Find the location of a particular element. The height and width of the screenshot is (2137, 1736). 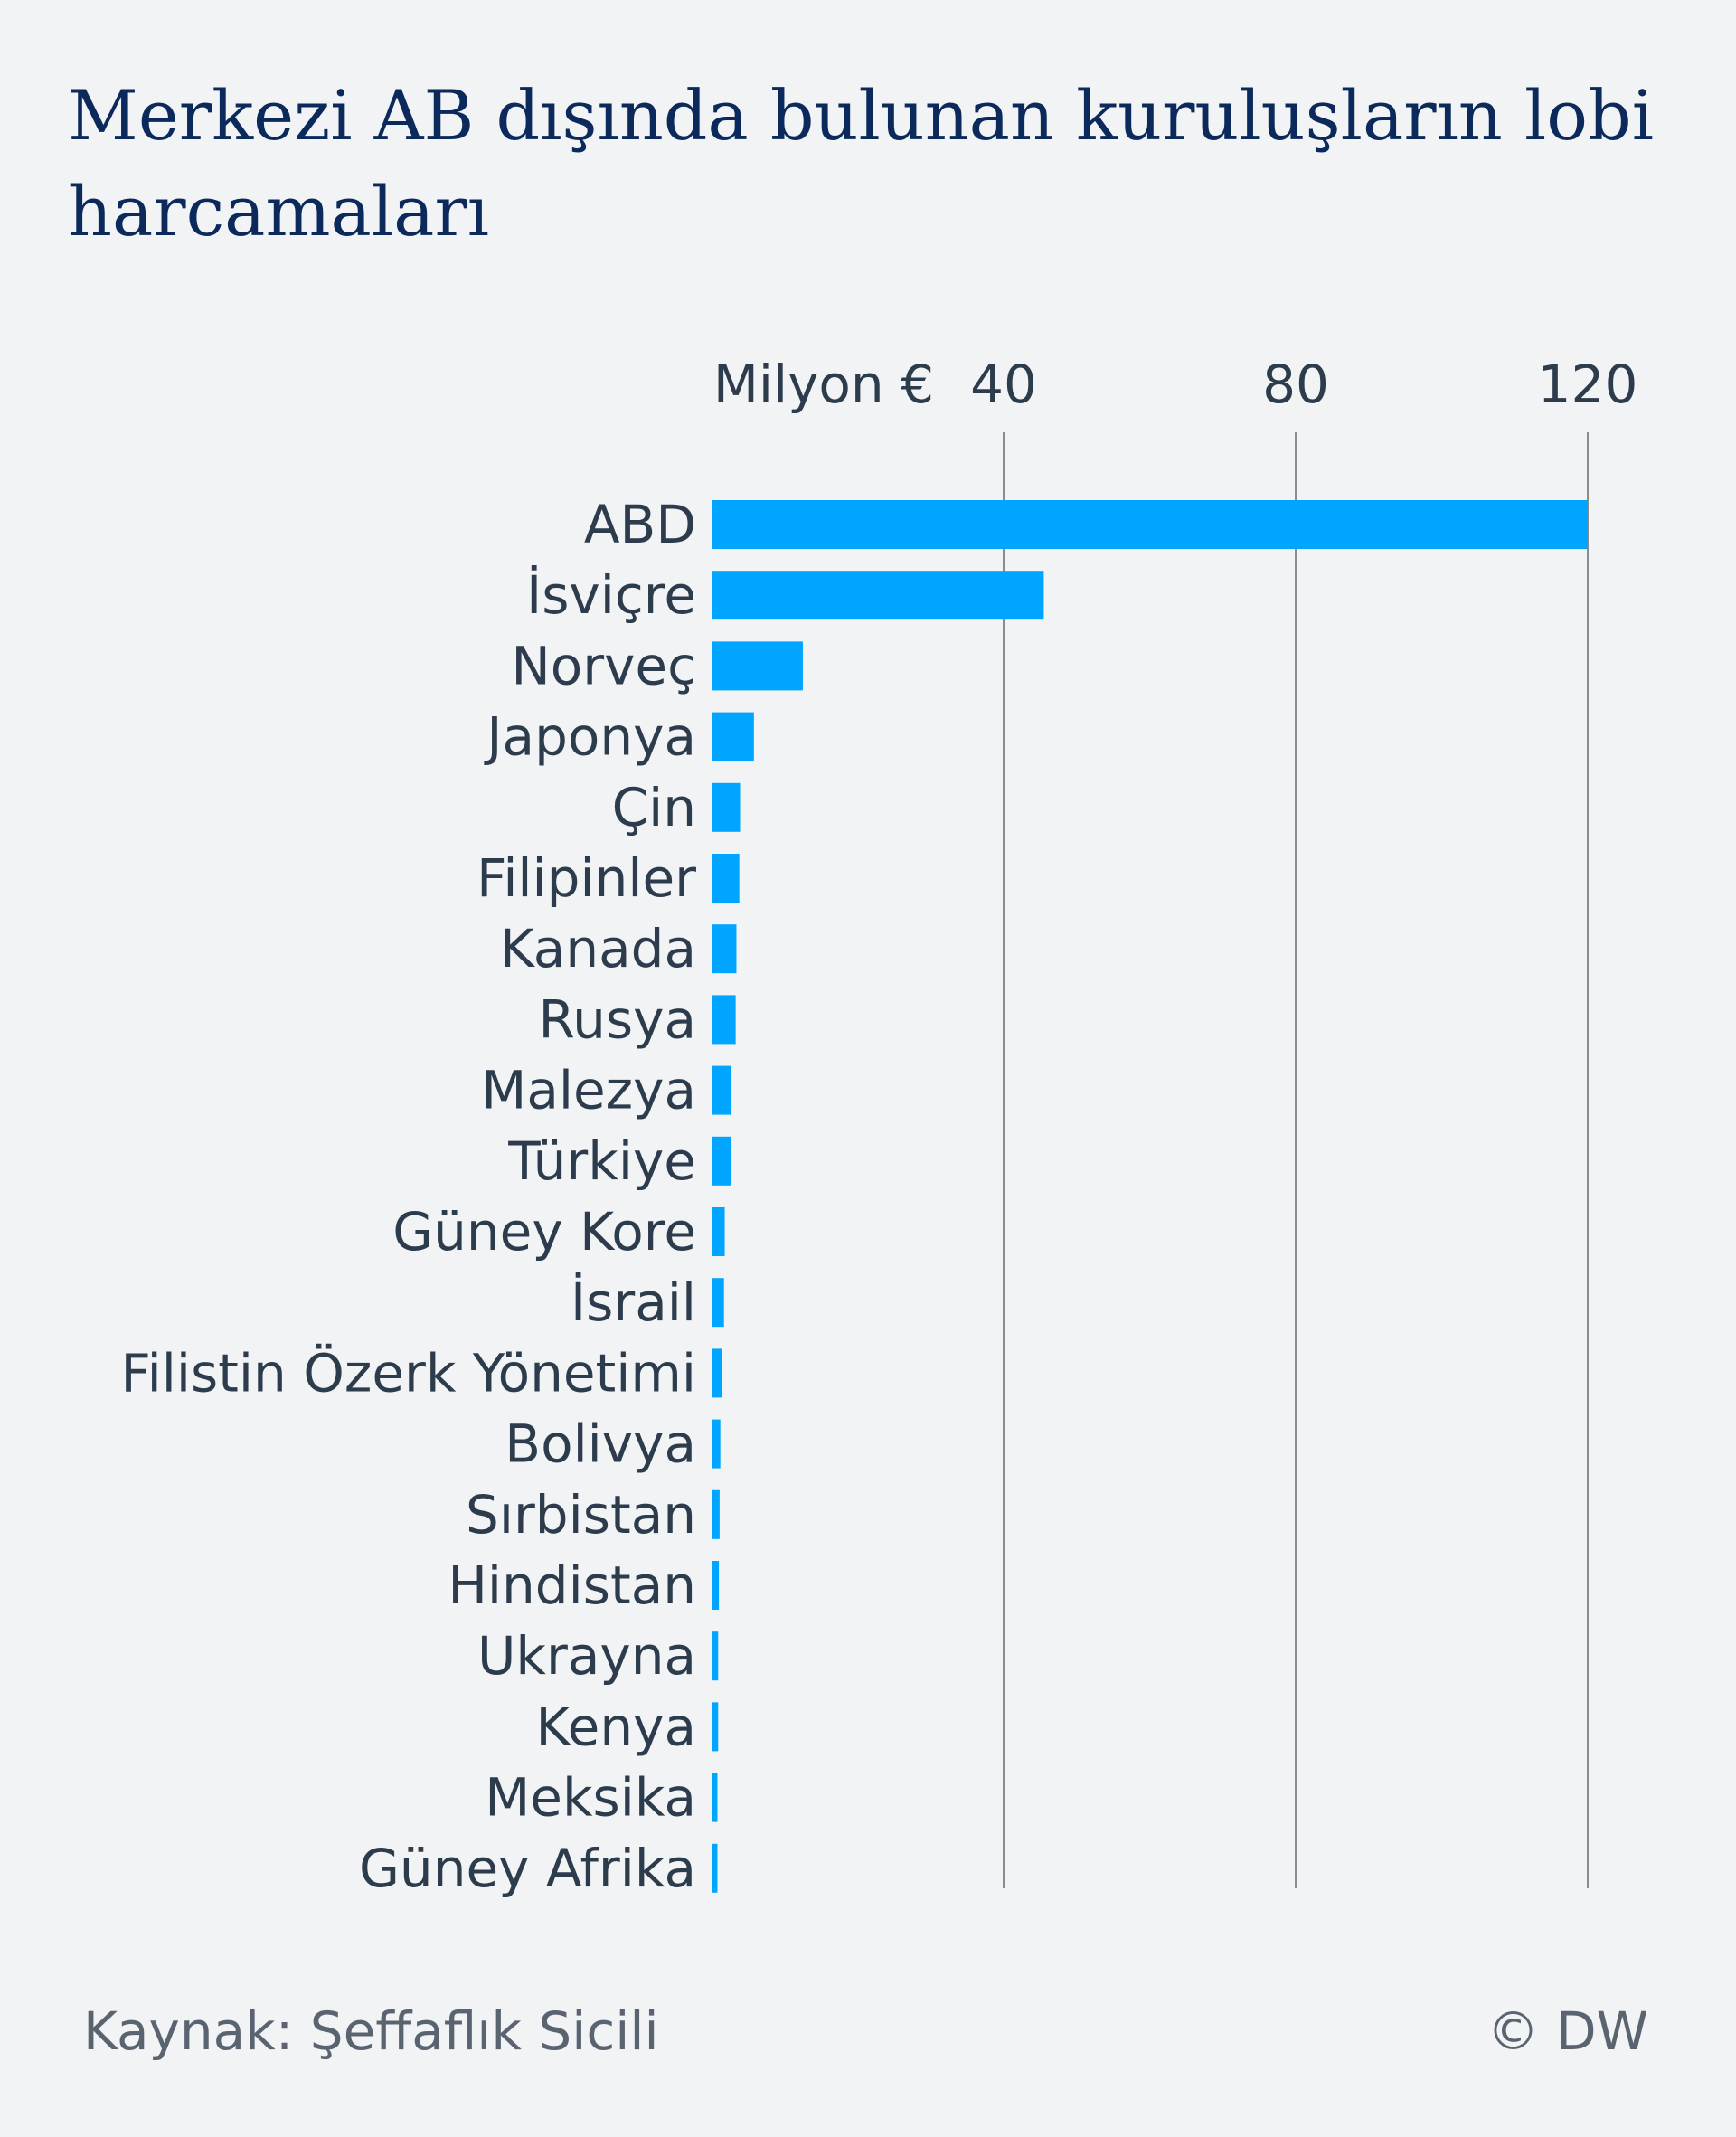

category-label-8: Malezya is located at coordinates (588, 1090).